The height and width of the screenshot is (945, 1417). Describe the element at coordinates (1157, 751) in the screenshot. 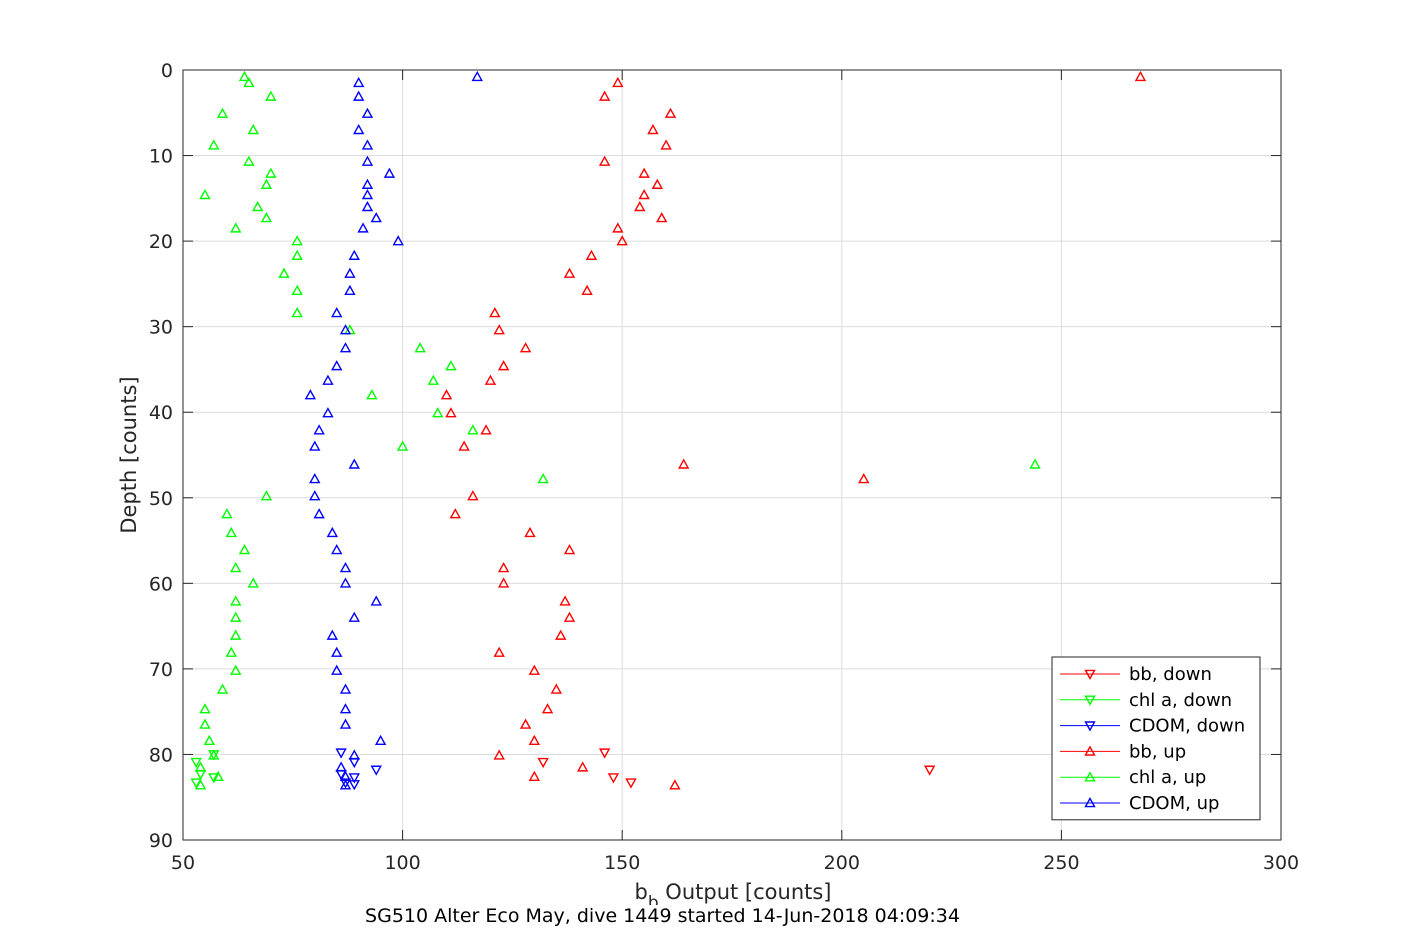

I see `legend-entry-label: bb, up` at that location.